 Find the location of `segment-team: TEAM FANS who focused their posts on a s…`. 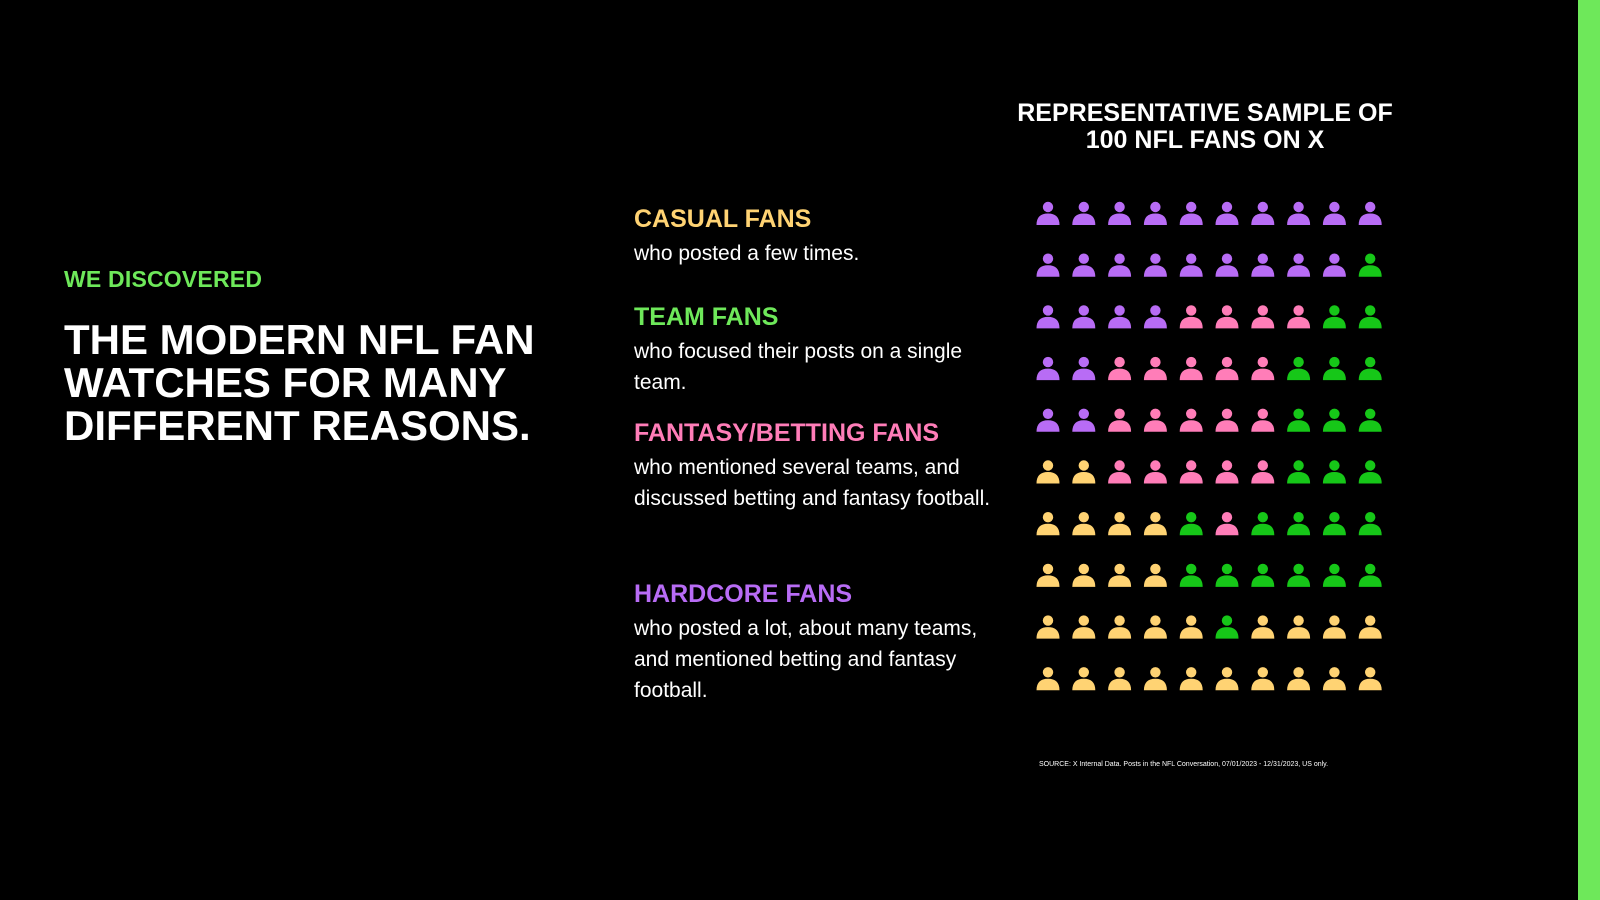

segment-team: TEAM FANS who focused their posts on a s… is located at coordinates (824, 350).